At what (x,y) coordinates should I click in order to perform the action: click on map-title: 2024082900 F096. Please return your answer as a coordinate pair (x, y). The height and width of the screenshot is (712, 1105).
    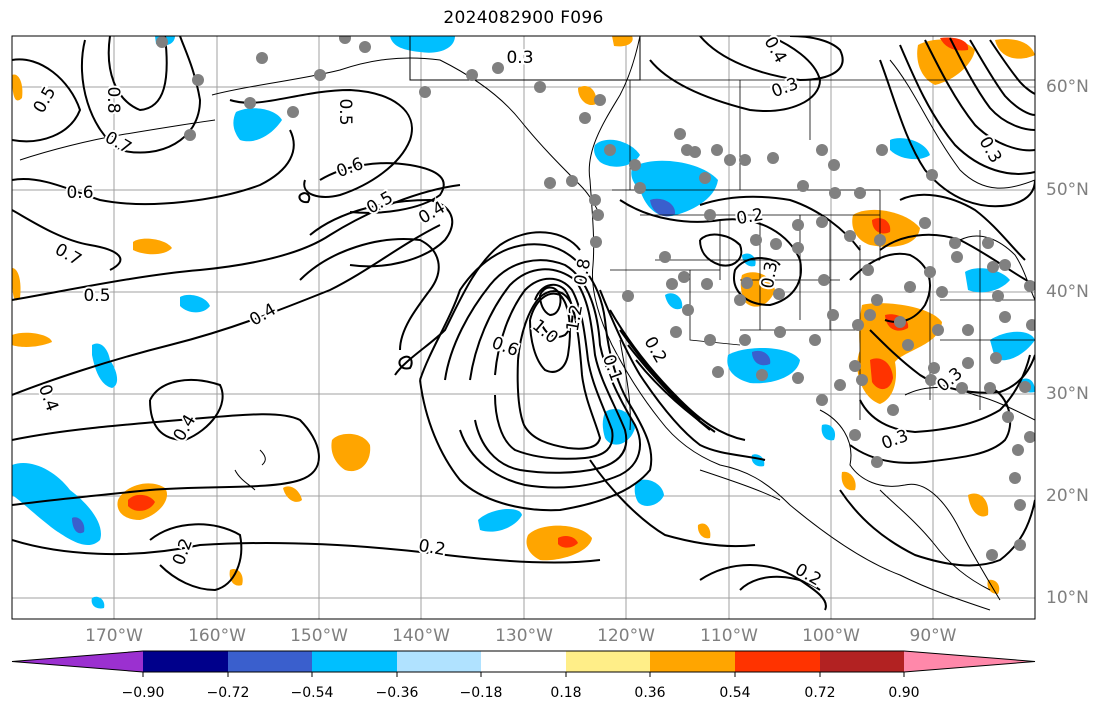
    Looking at the image, I should click on (523, 18).